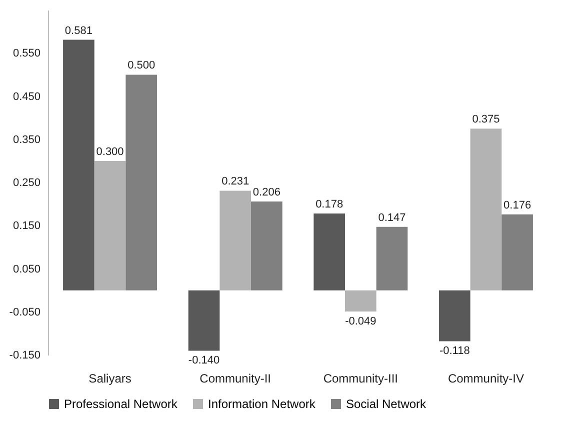  I want to click on legend-label: Professional Network, so click(121, 404).